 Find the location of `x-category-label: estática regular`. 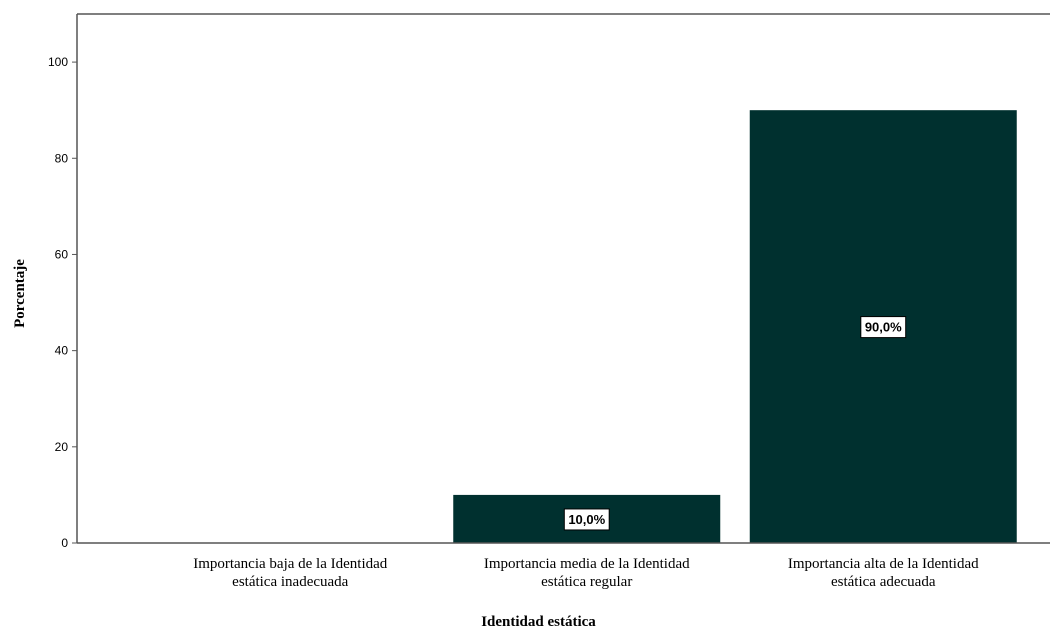

x-category-label: estática regular is located at coordinates (586, 582).